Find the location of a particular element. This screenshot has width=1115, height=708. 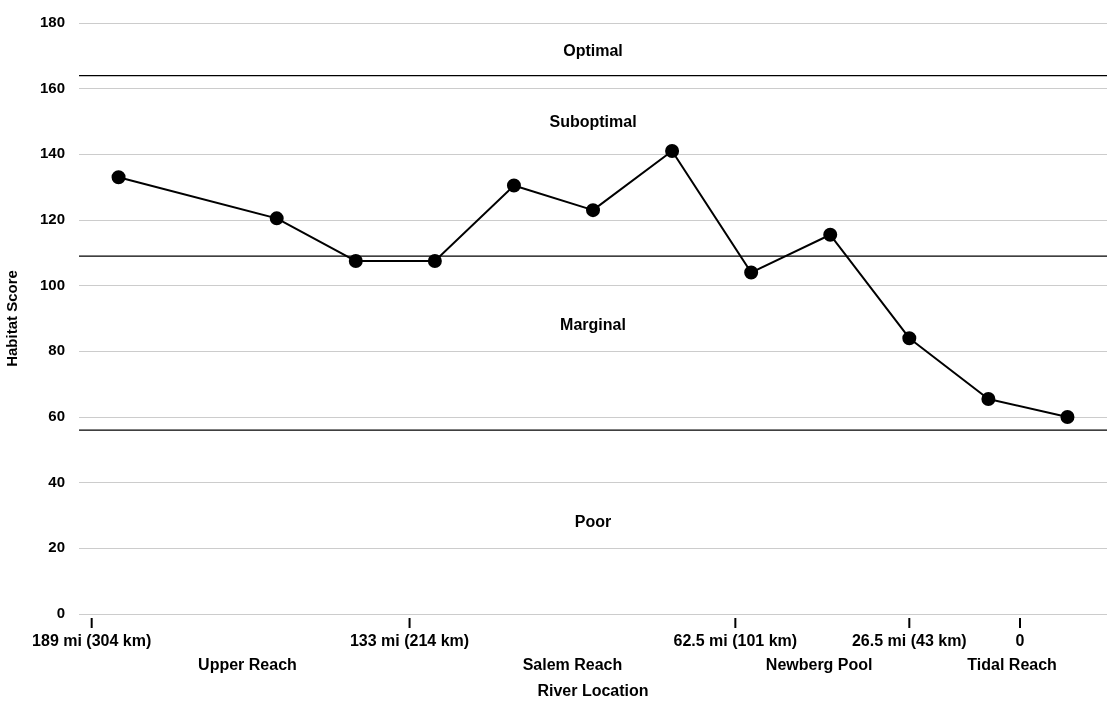

annotation: Marginal is located at coordinates (593, 324).